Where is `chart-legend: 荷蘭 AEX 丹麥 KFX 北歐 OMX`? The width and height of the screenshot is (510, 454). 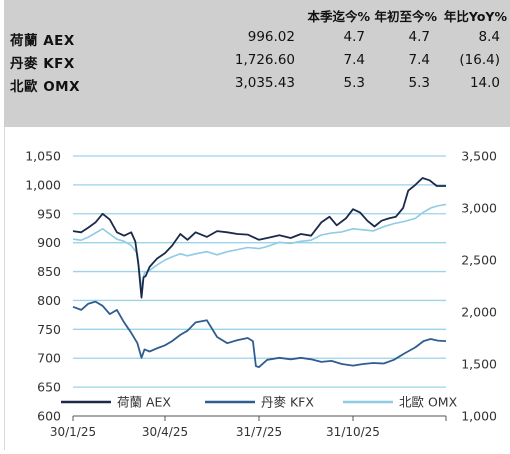
chart-legend: 荷蘭 AEX 丹麥 KFX 北歐 OMX is located at coordinates (259, 402).